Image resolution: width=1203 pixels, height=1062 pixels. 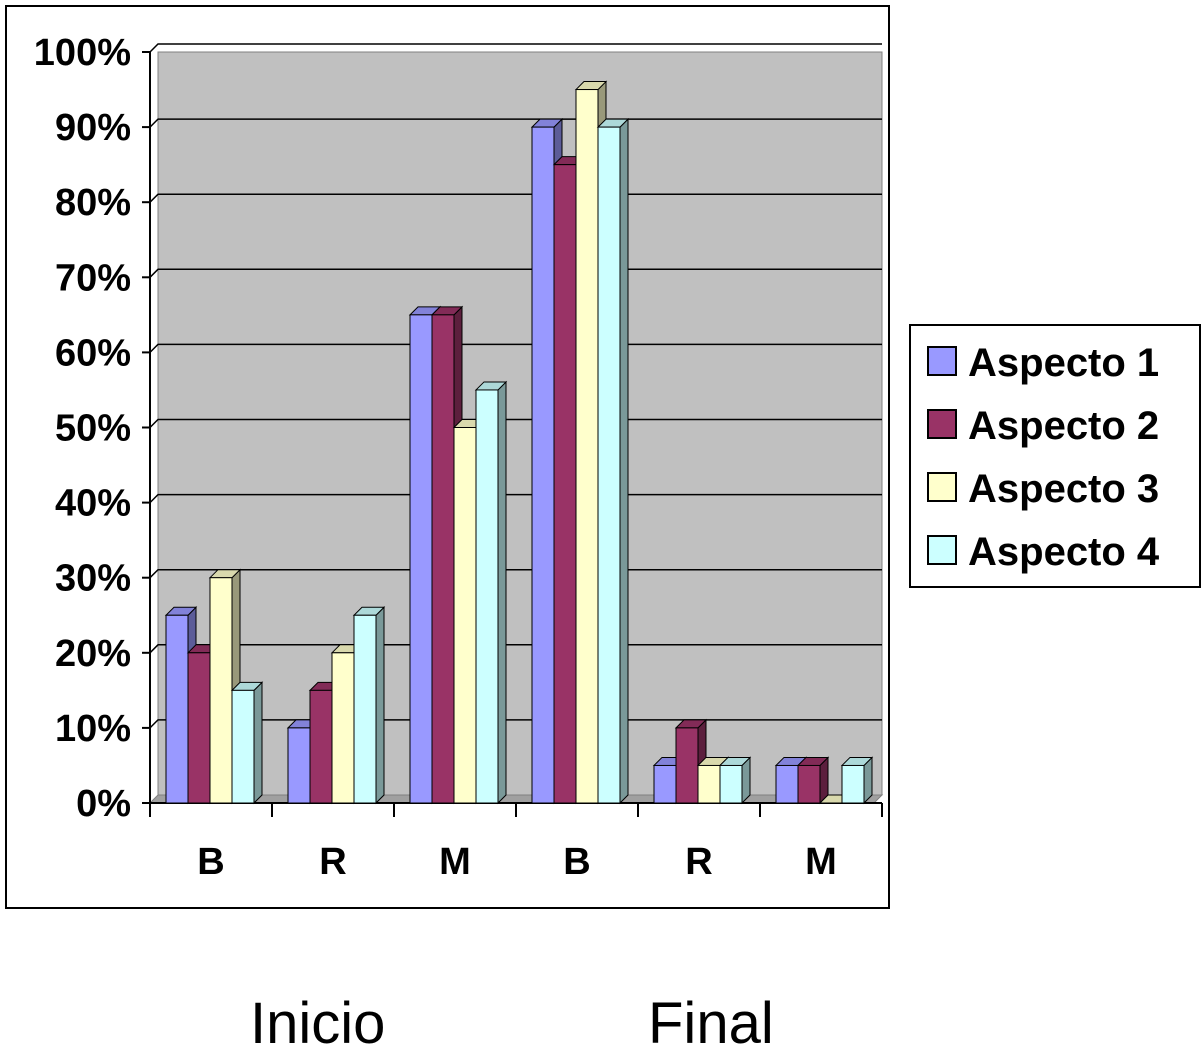 I want to click on y-tick-label: 10%, so click(x=93, y=729).